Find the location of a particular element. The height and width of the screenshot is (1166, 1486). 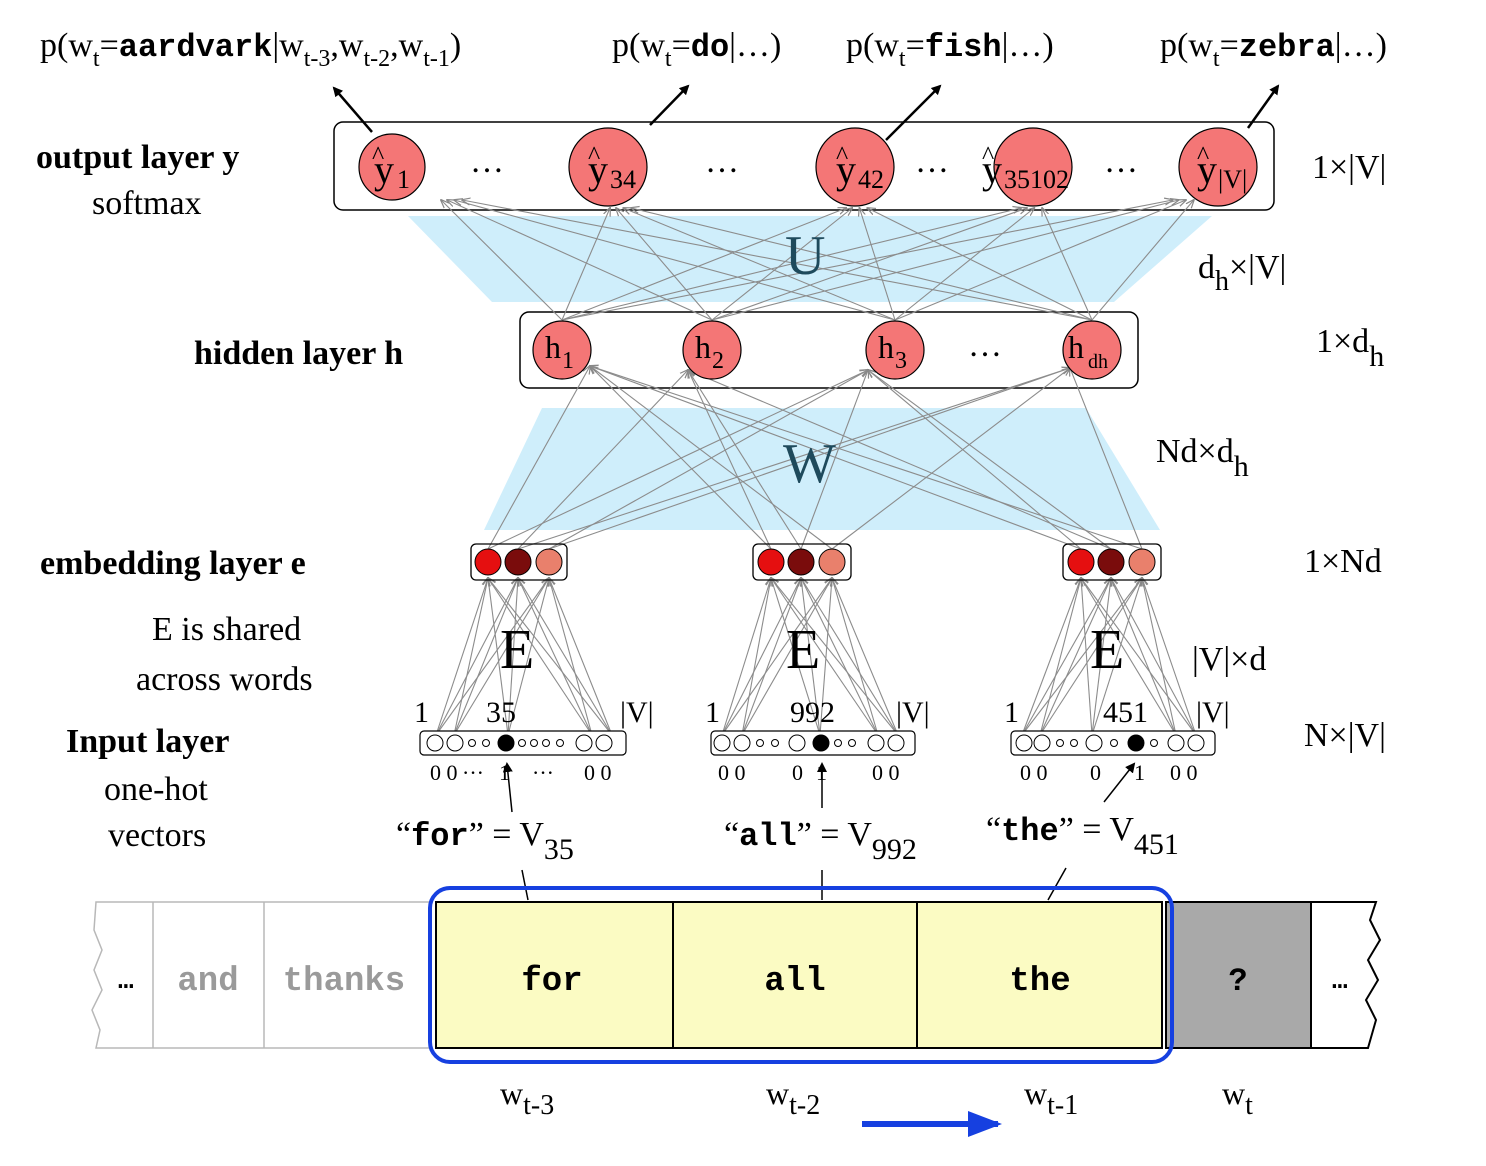

dimension-labels: 1×|V| dh×|V| 1×dh Nd×dh 1×Nd |V|×d N×|V| is located at coordinates (1271, 451).